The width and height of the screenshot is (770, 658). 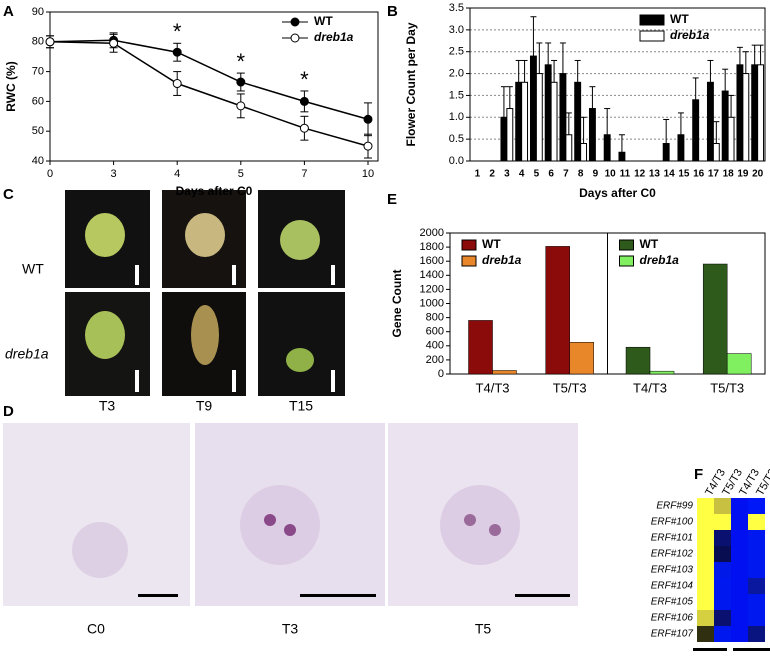 I want to click on x-tick-label: 8, so click(x=581, y=174).